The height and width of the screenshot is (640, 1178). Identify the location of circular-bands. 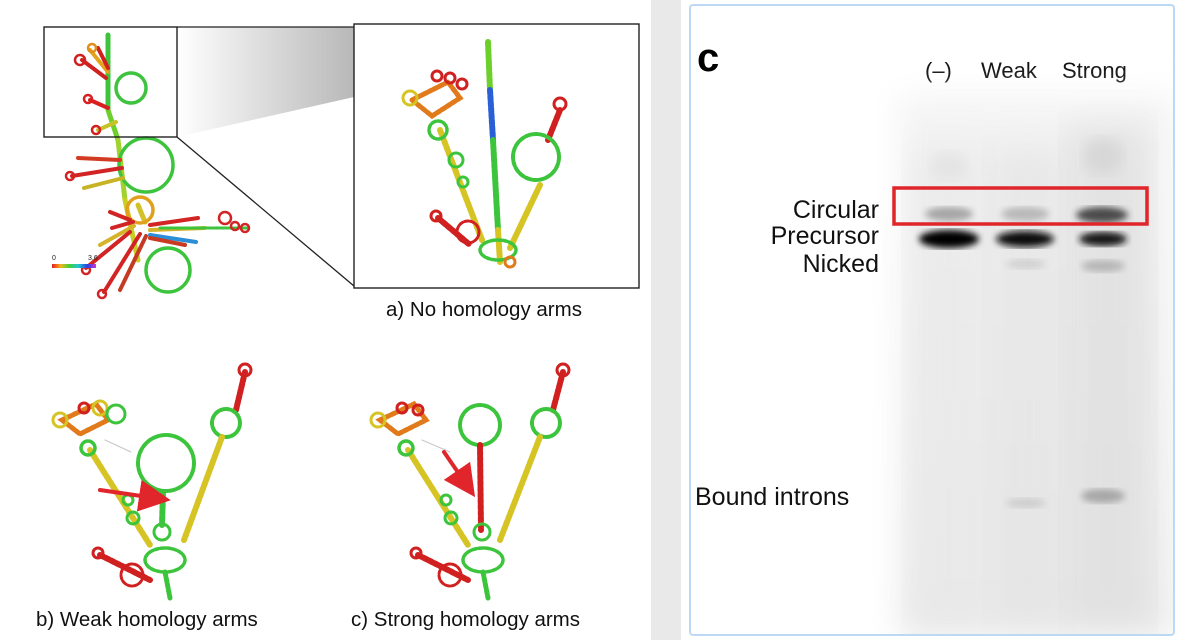
(1026, 215).